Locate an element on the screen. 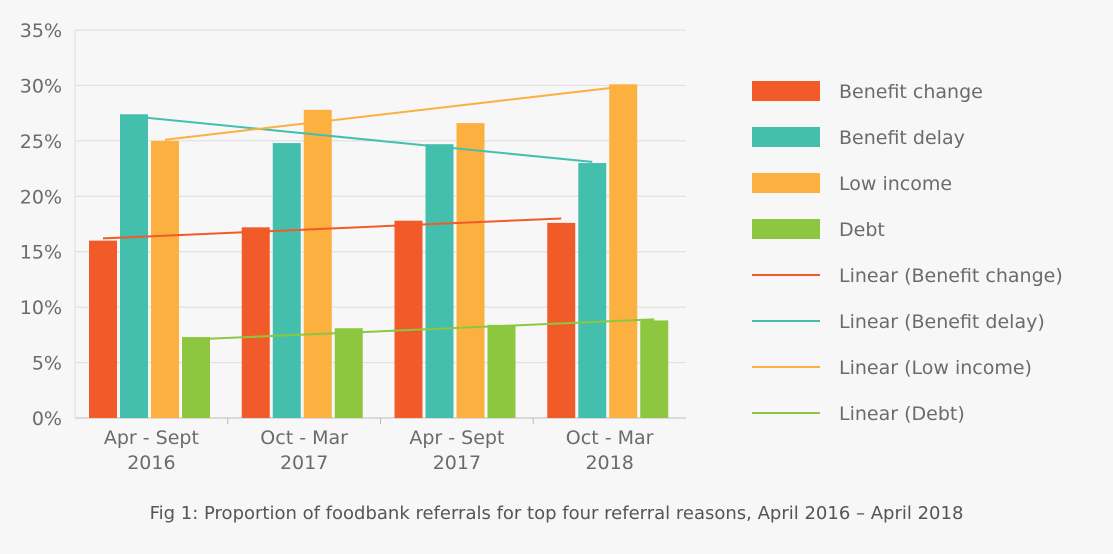 The height and width of the screenshot is (554, 1113). trendline-linear-debt is located at coordinates (425, 329).